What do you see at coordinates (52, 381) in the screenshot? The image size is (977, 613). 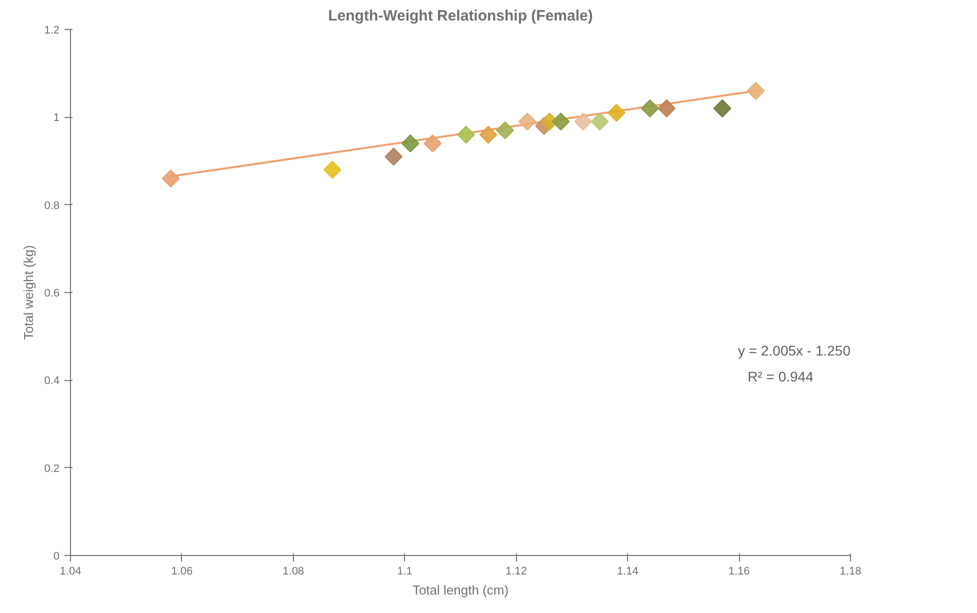 I see `y-tick-label: 0.4` at bounding box center [52, 381].